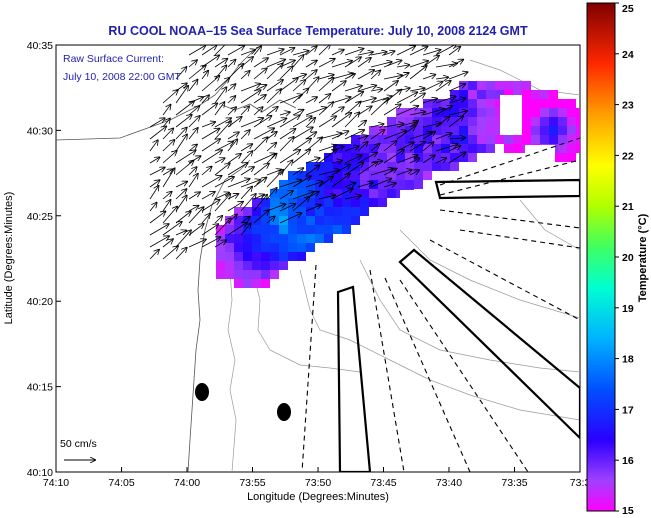 The width and height of the screenshot is (651, 518). I want to click on annotation-line-1: Raw Surface Current:, so click(113, 59).